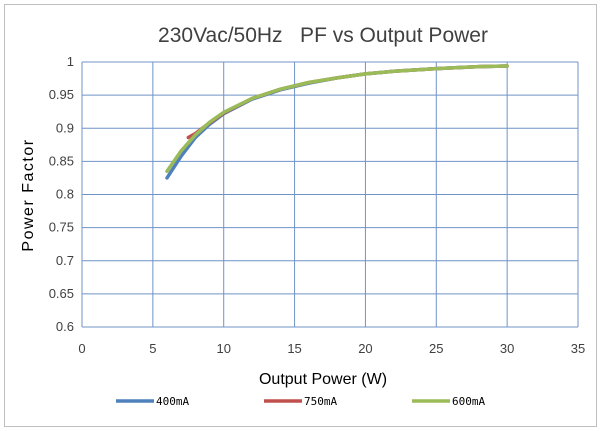  What do you see at coordinates (320, 401) in the screenshot?
I see `legend-label: 750mA` at bounding box center [320, 401].